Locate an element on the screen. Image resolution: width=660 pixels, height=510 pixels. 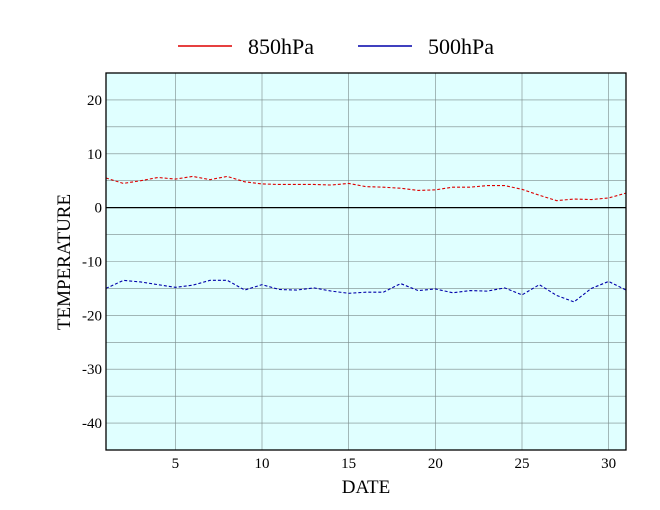
y-tick-label: 10 is located at coordinates (94, 155).